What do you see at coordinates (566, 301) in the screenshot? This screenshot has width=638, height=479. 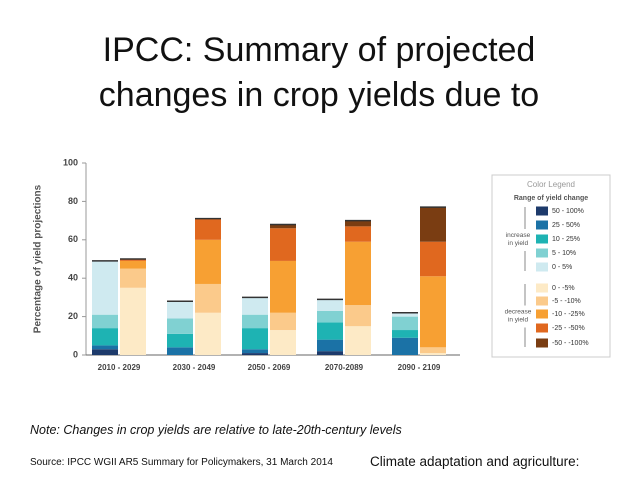 I see `legend-label: -5 - -10%` at bounding box center [566, 301].